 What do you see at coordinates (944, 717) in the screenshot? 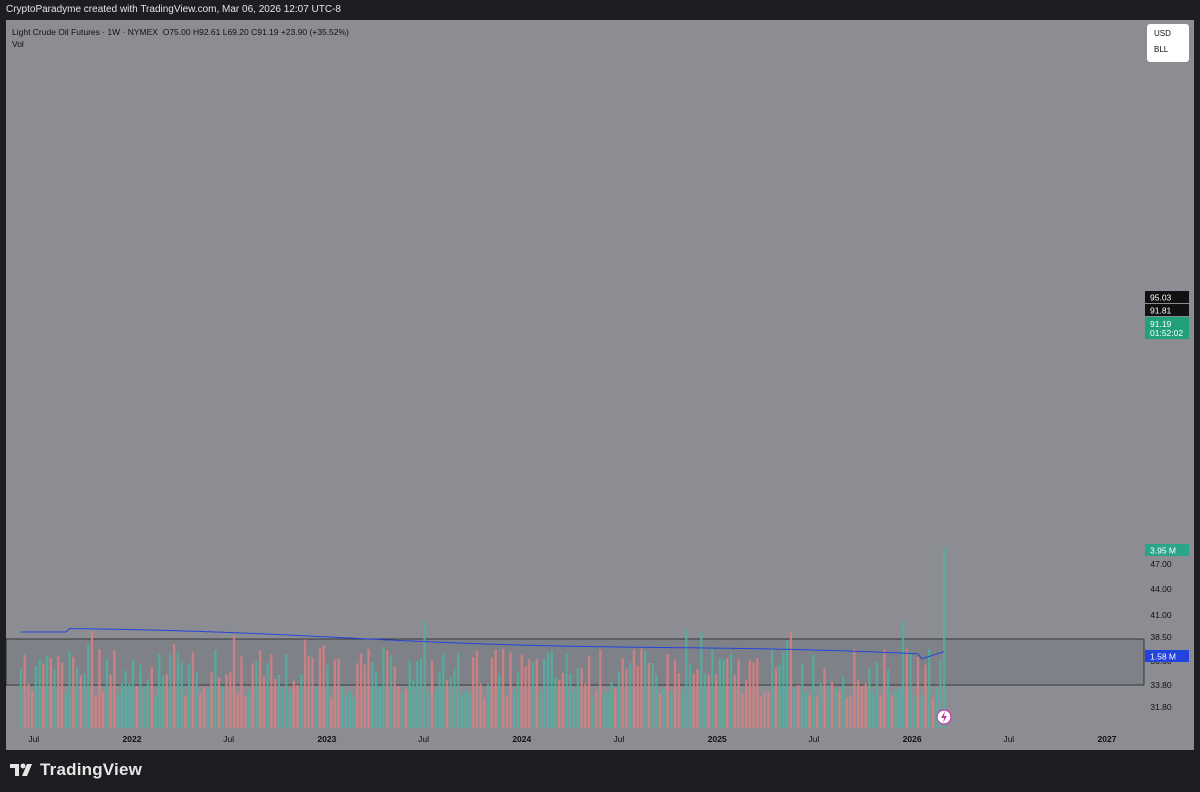
I see `event-marker-icon` at bounding box center [944, 717].